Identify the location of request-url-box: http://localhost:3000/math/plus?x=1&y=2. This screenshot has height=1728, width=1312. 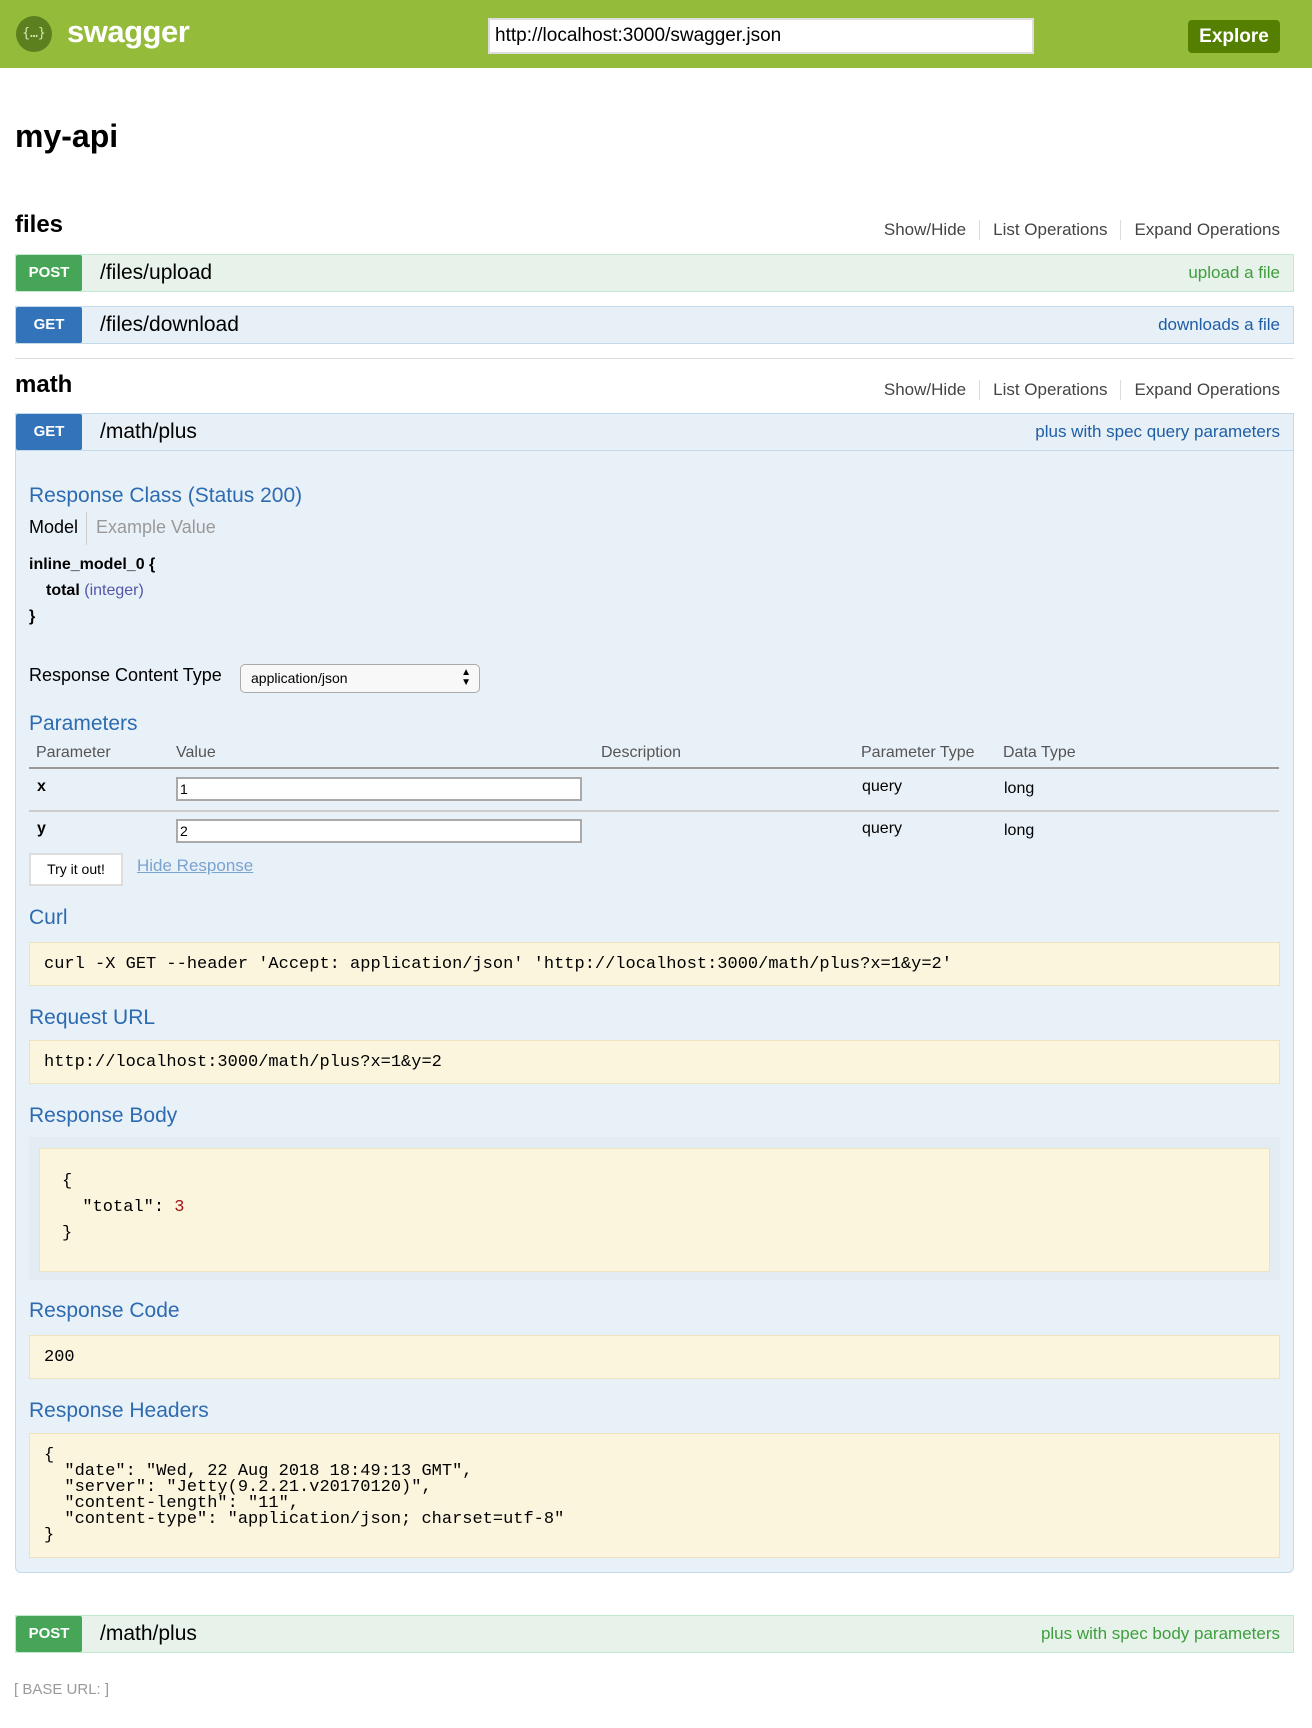
(654, 1062).